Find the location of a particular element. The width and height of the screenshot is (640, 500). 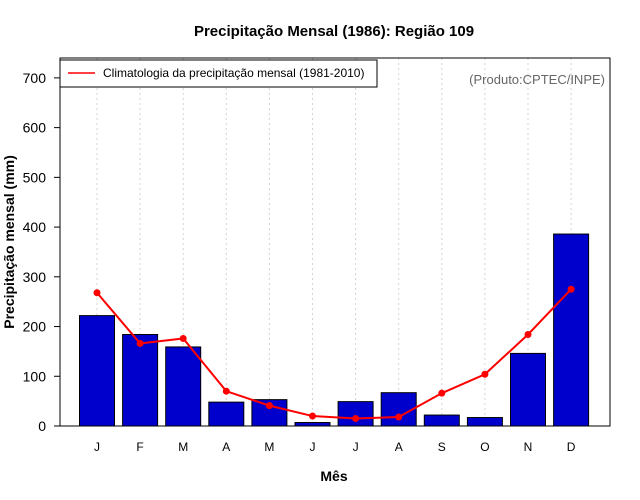

y-tick-label: 300 is located at coordinates (35, 277).